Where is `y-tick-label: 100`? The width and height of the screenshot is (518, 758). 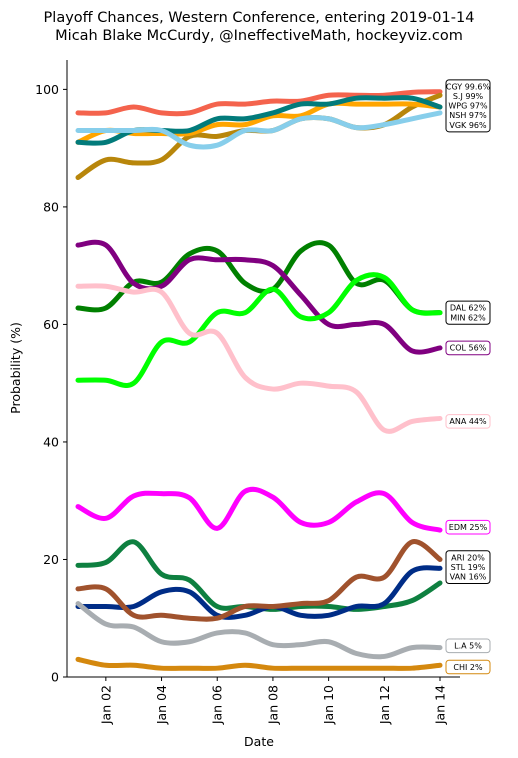
y-tick-label: 100 is located at coordinates (47, 89).